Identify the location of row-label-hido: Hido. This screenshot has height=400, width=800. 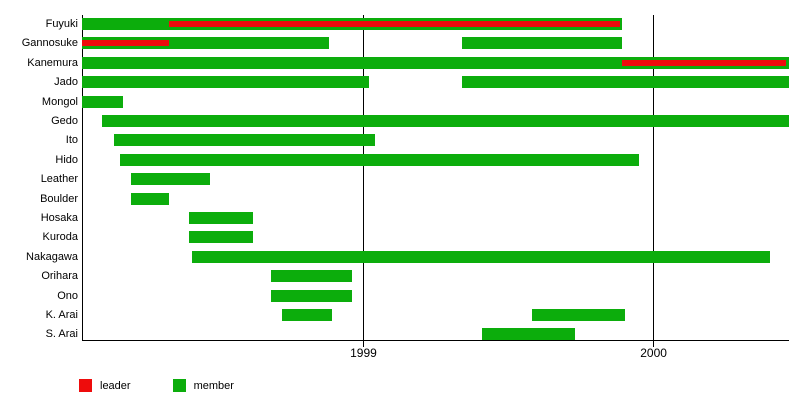
(66, 159).